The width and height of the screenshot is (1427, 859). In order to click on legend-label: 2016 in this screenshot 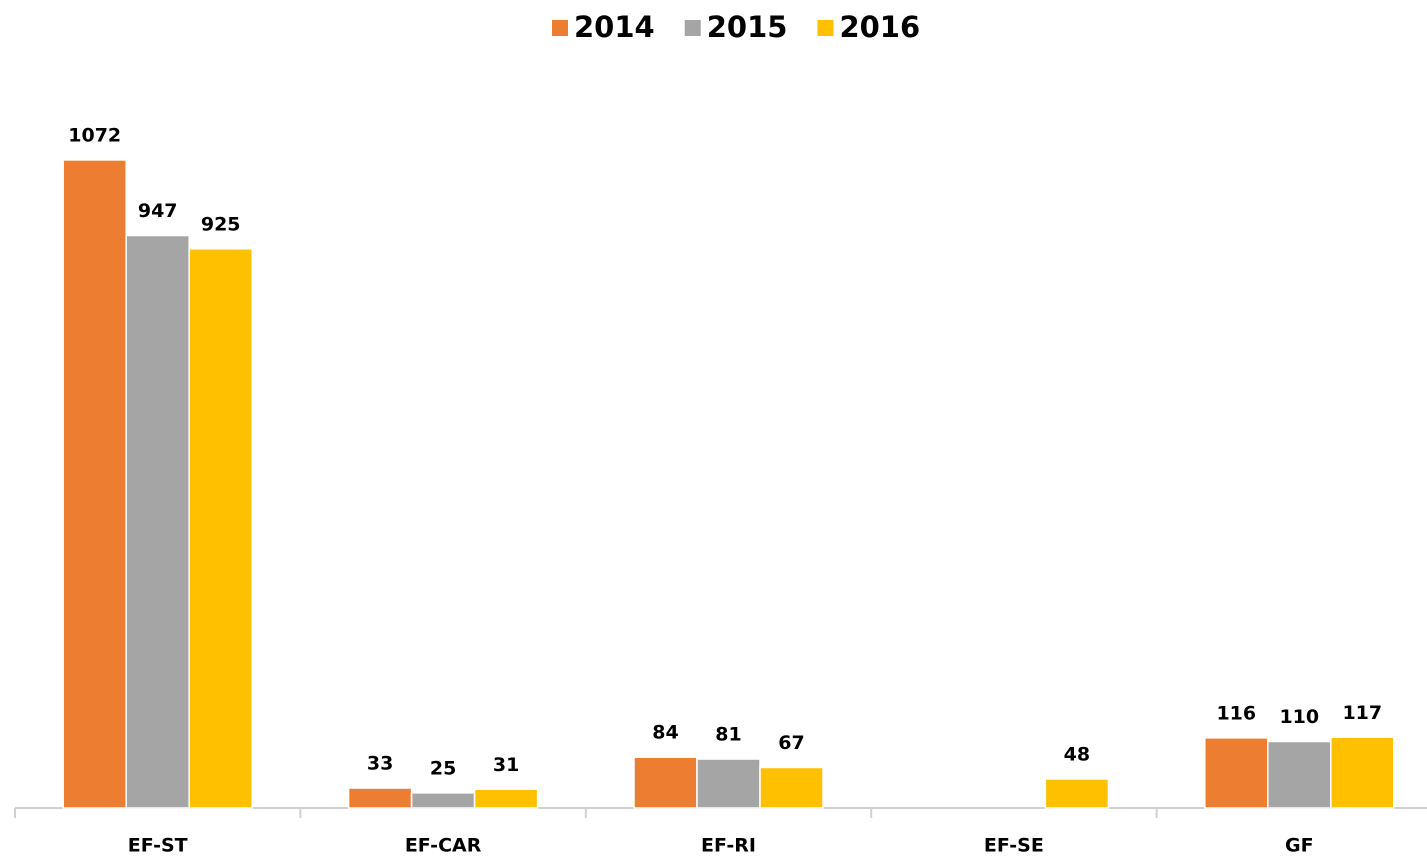, I will do `click(879, 27)`.